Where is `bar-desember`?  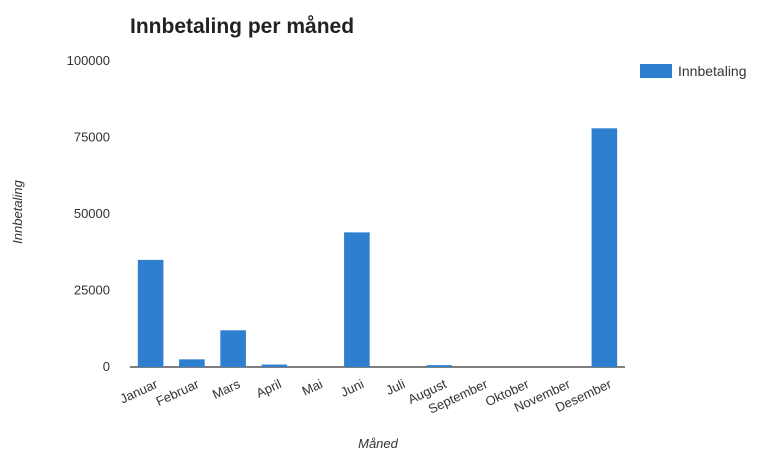
bar-desember is located at coordinates (604, 247).